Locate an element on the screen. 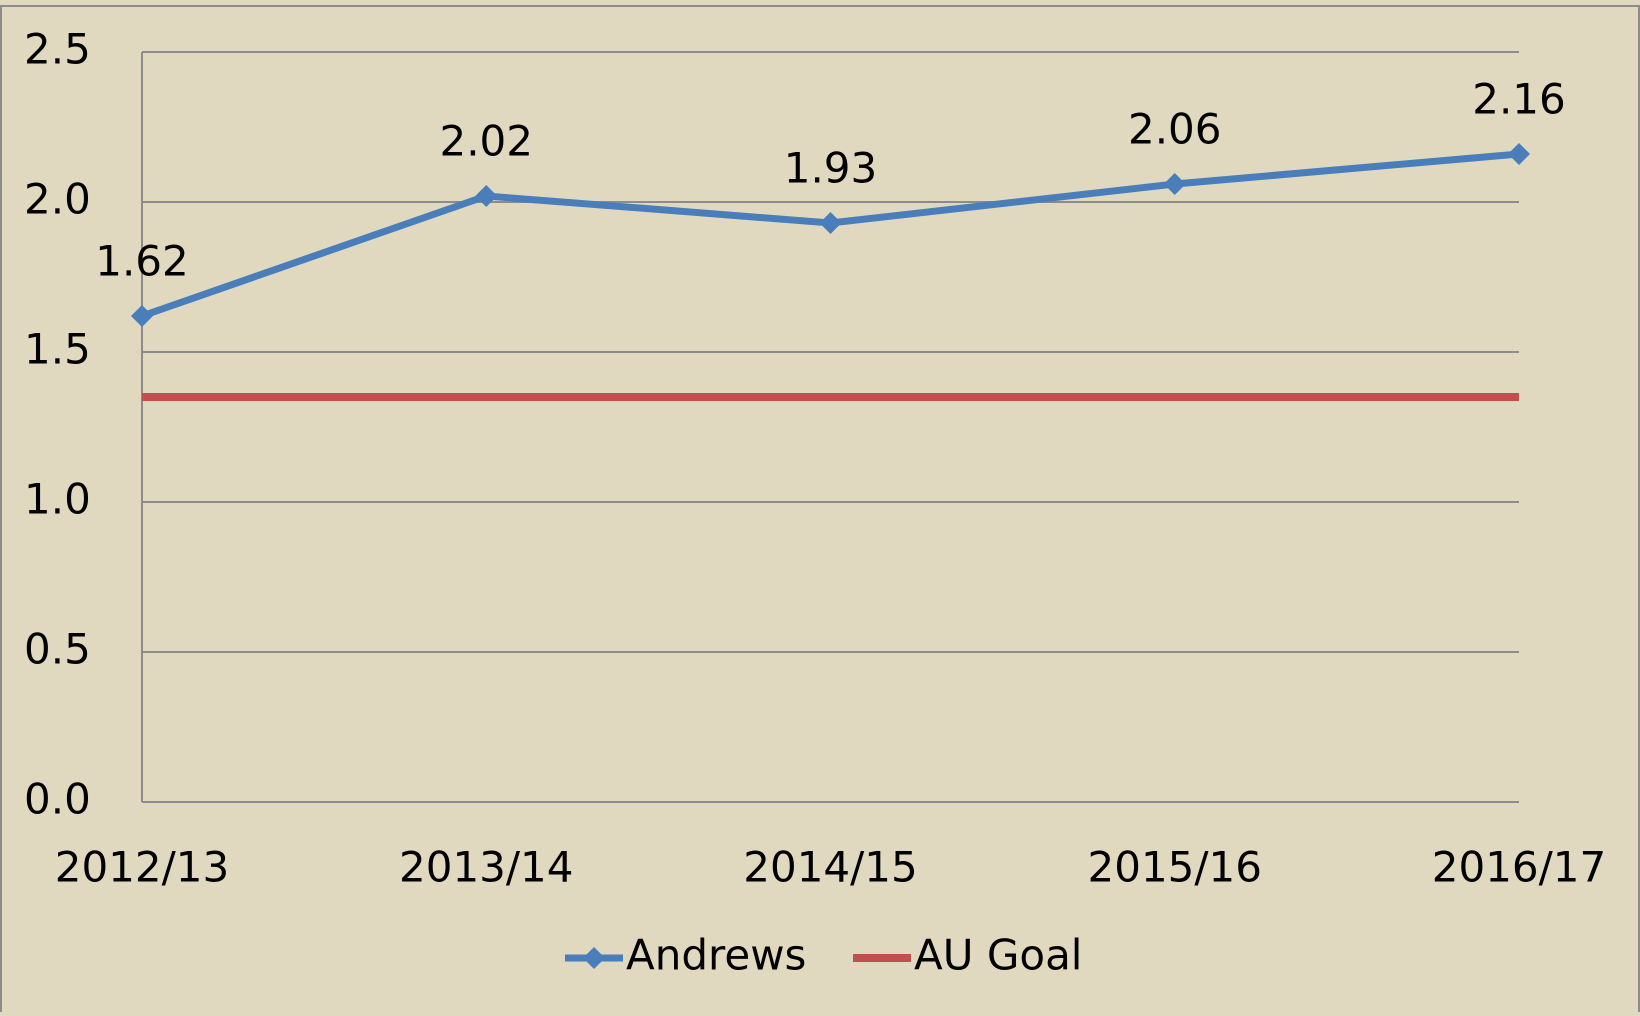 The image size is (1640, 1016). y-tick-label: 2.5 is located at coordinates (57, 49).